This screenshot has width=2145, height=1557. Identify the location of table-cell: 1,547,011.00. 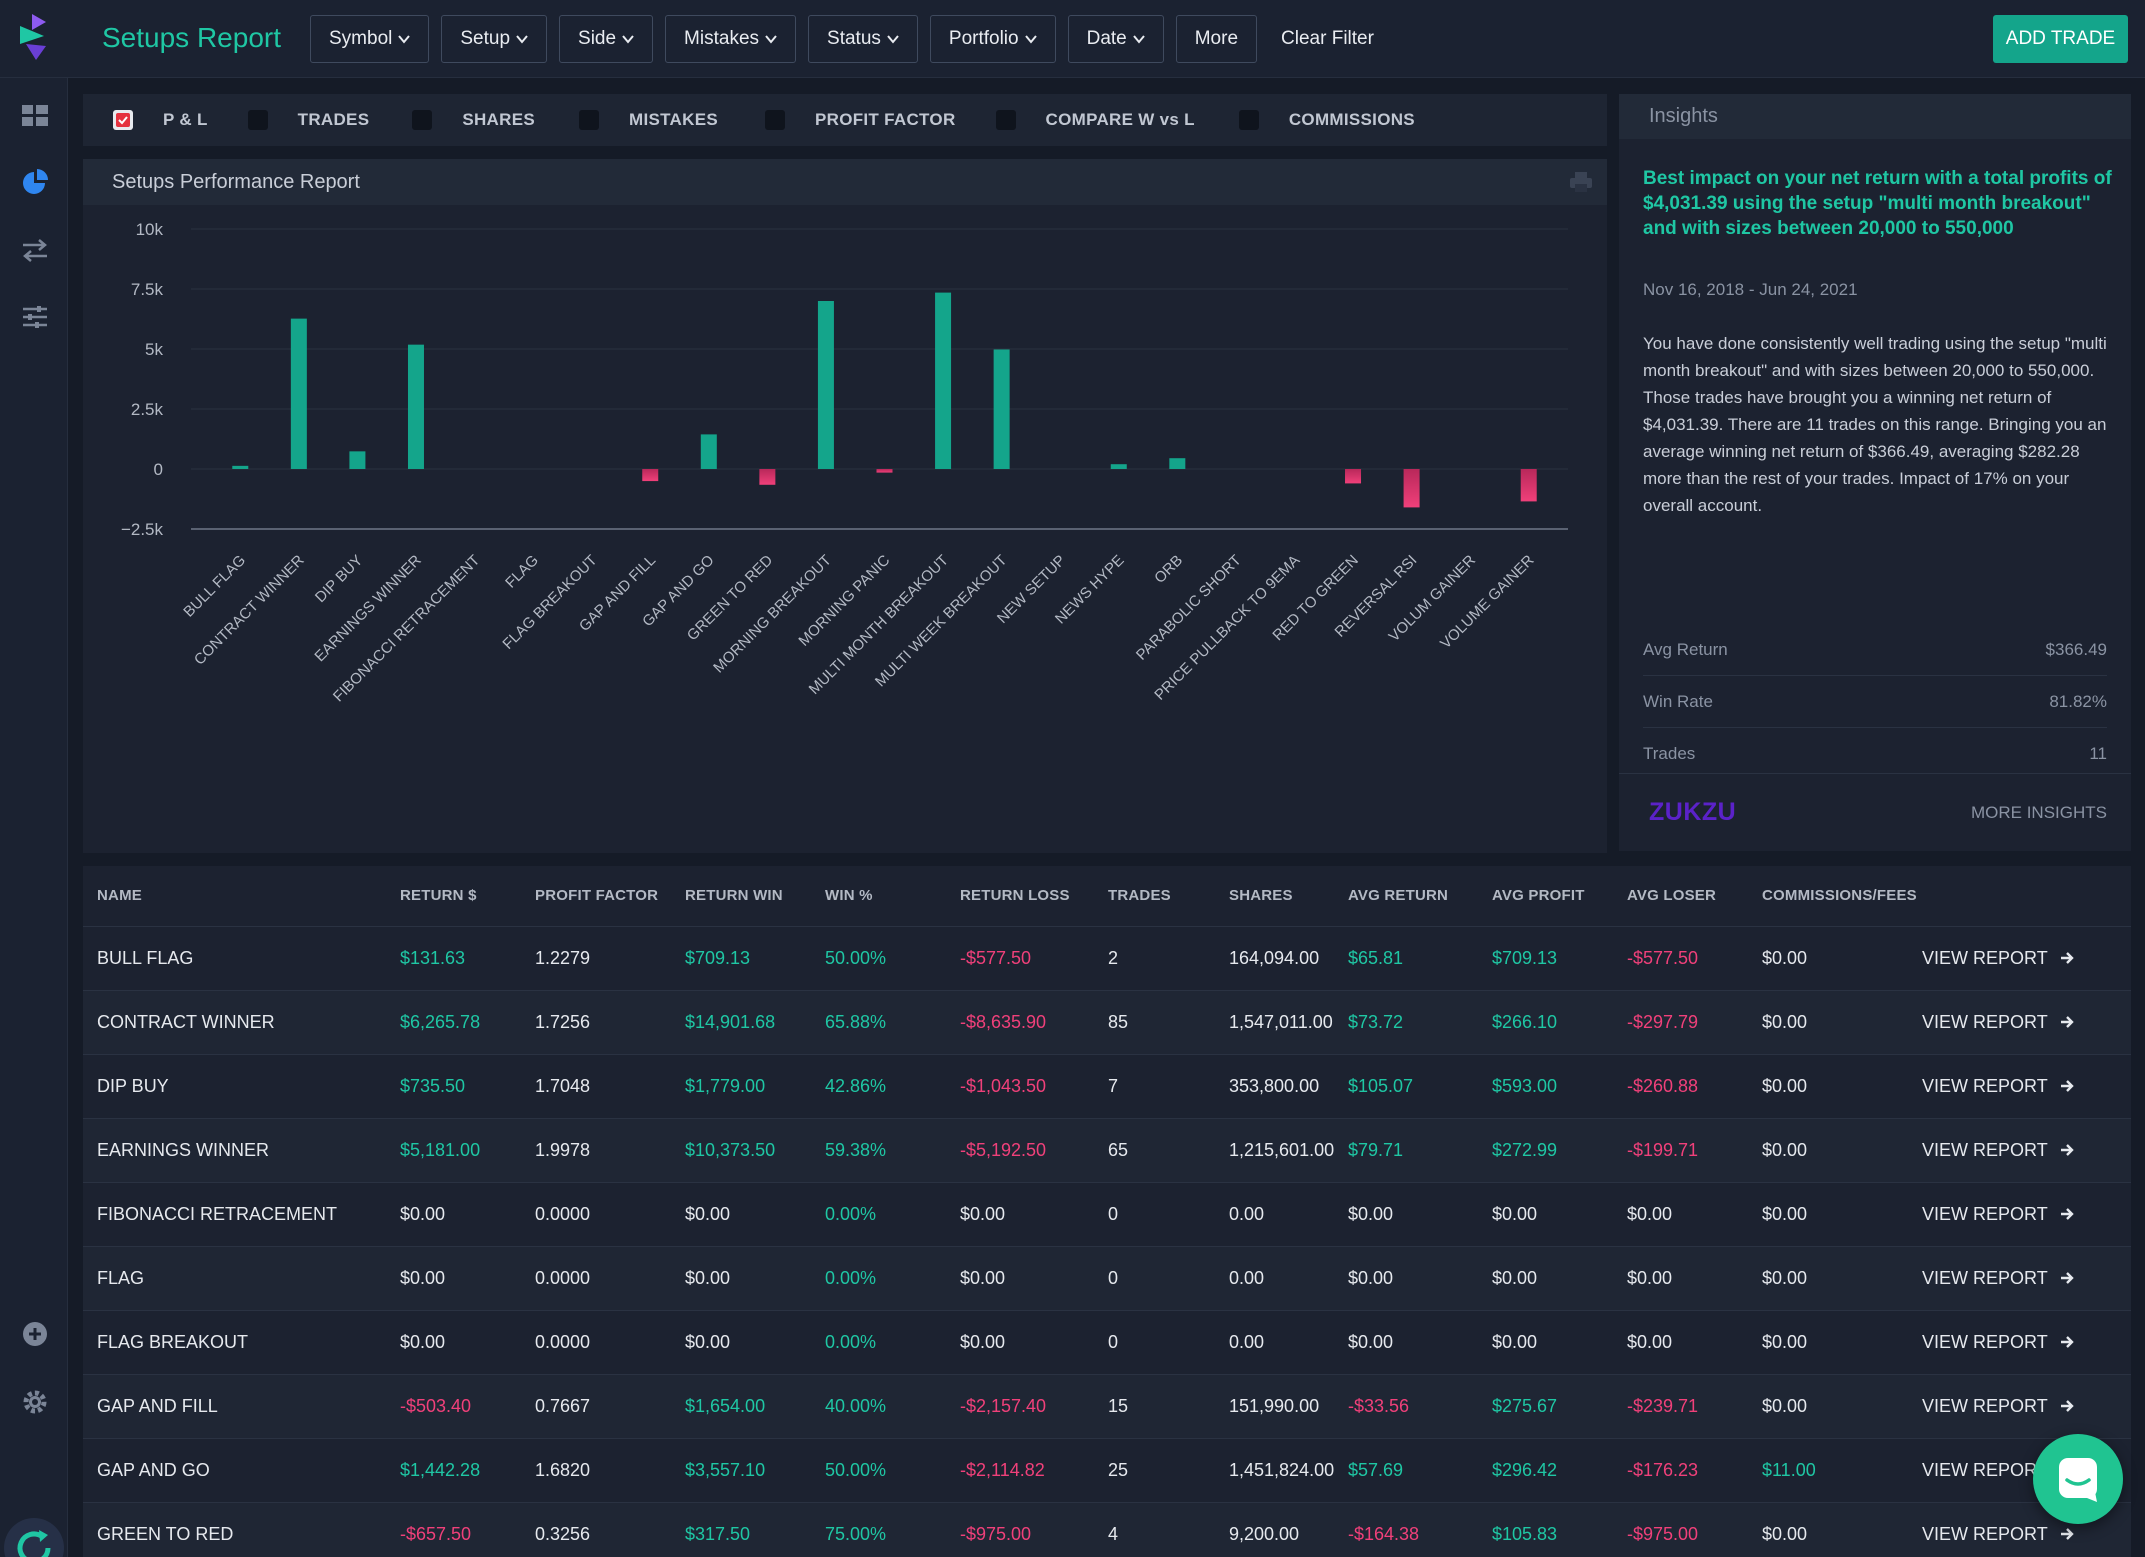
(1274, 1021).